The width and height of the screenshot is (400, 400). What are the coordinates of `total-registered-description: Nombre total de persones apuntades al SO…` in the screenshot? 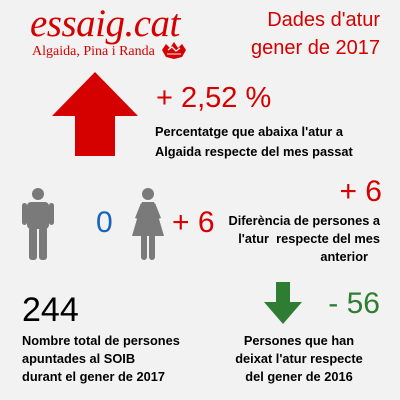 It's located at (122, 359).